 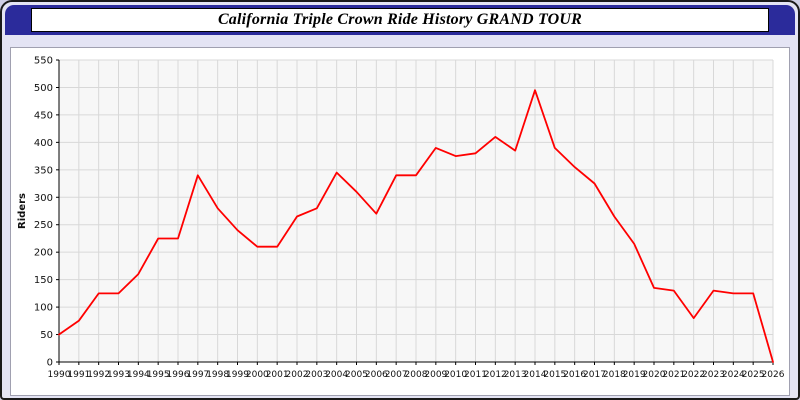 What do you see at coordinates (654, 375) in the screenshot?
I see `x-tick-label: 2020` at bounding box center [654, 375].